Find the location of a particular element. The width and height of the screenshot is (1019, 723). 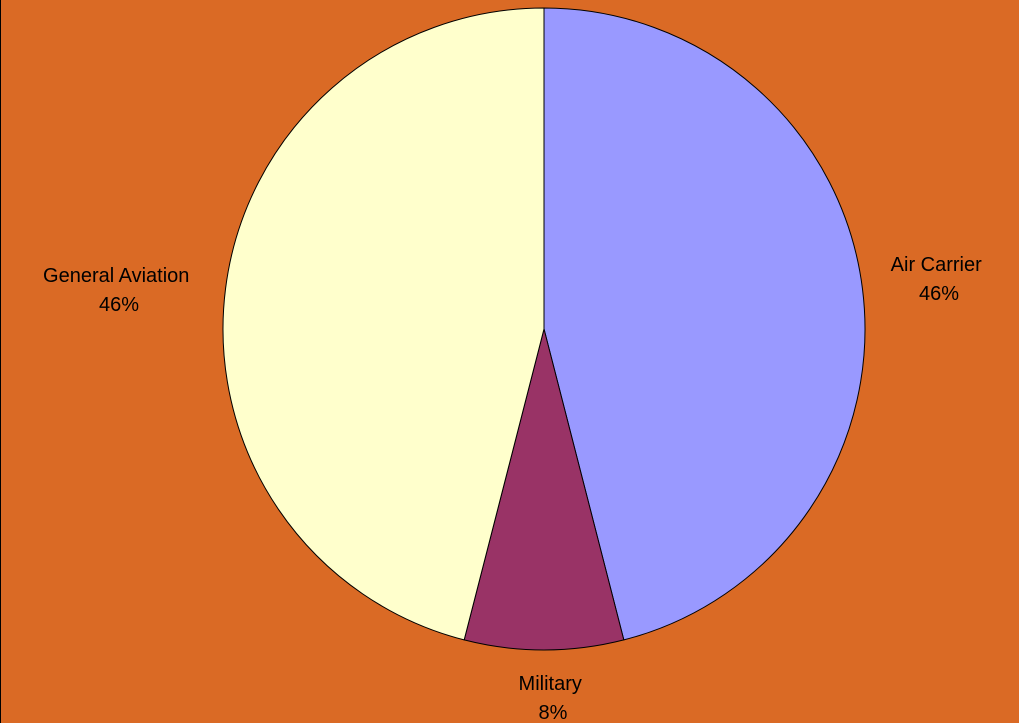

military-percent: 8% is located at coordinates (553, 712).